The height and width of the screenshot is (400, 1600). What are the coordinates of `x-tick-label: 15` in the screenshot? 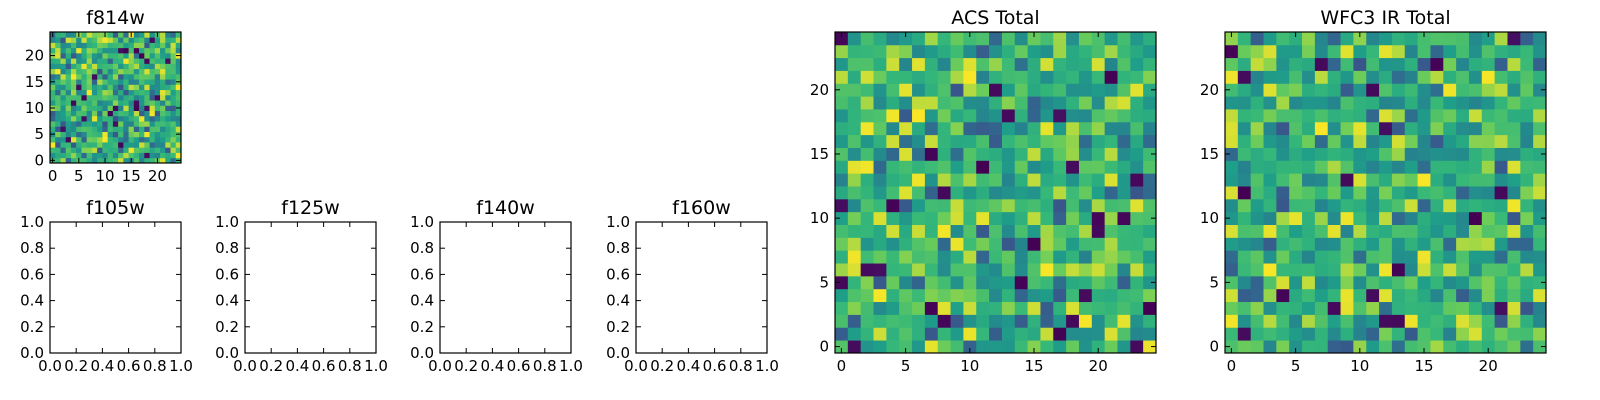 It's located at (1033, 366).